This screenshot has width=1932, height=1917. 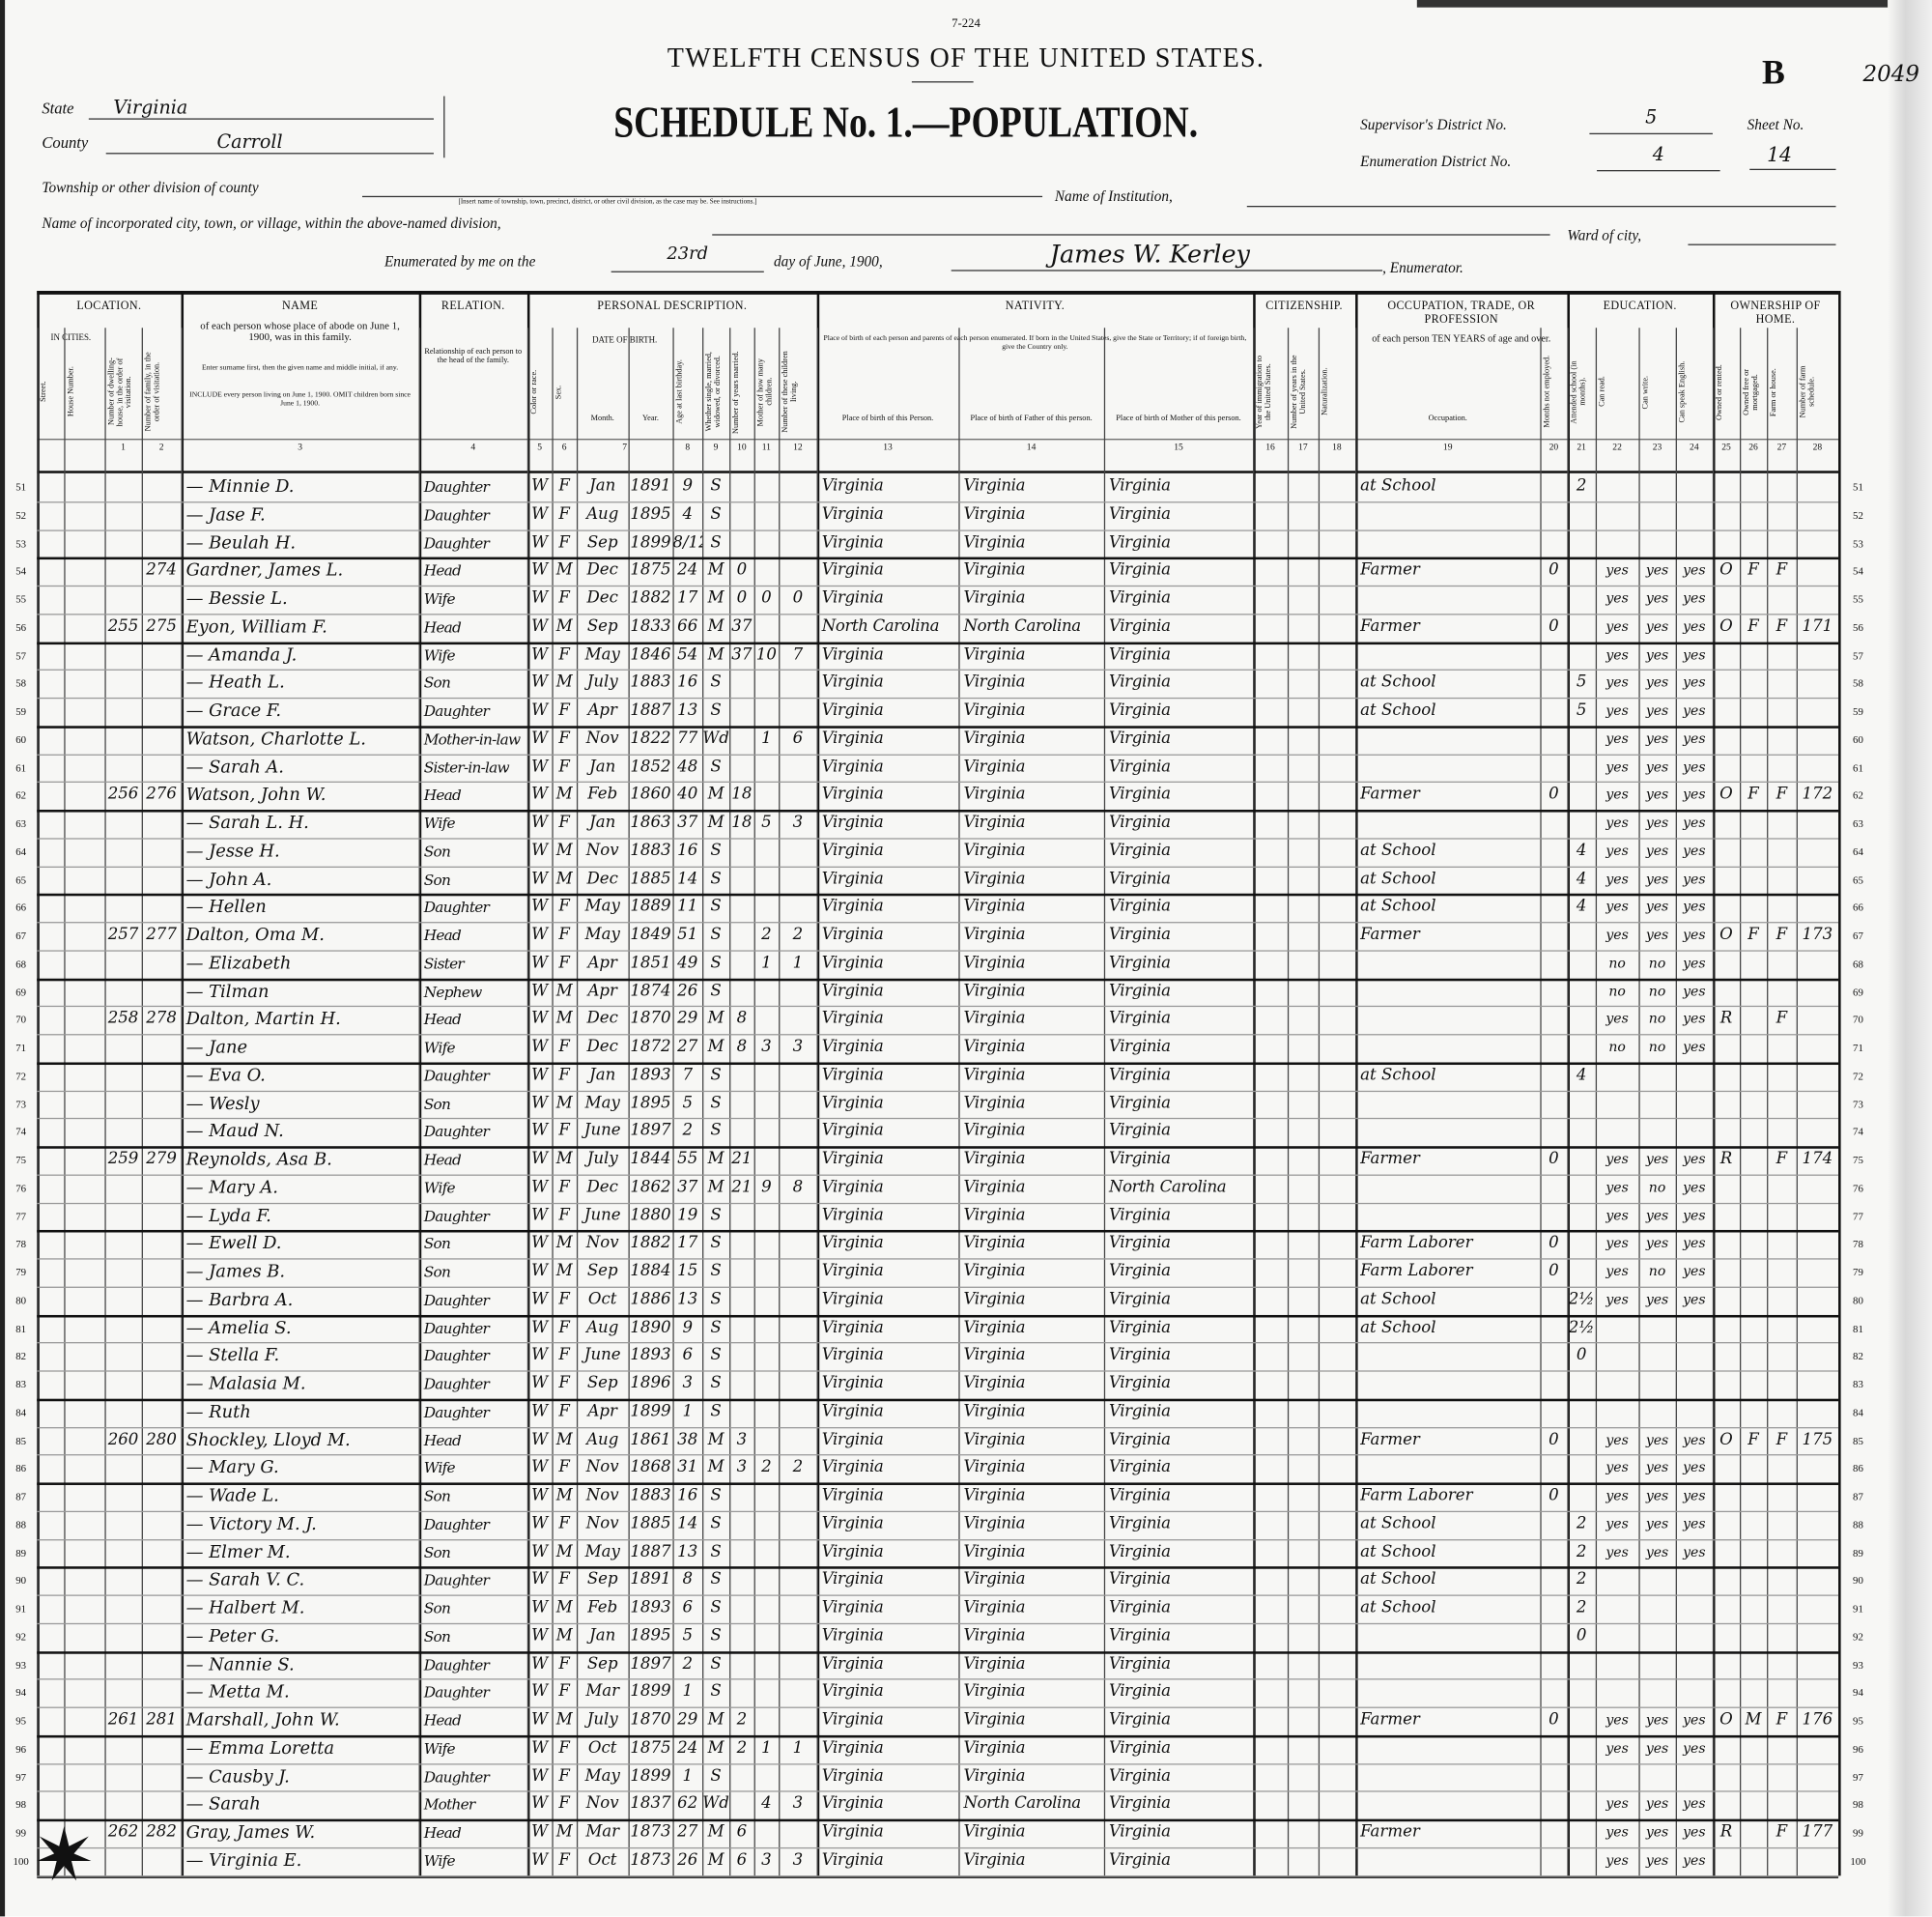 What do you see at coordinates (21, 851) in the screenshot?
I see `line-number-left: 64` at bounding box center [21, 851].